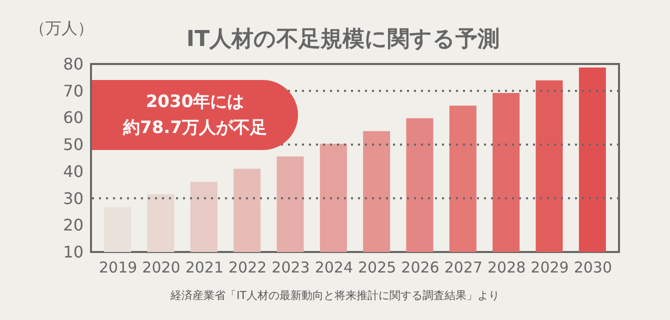 This screenshot has height=320, width=670. What do you see at coordinates (118, 267) in the screenshot?
I see `x-tick-label: 2019` at bounding box center [118, 267].